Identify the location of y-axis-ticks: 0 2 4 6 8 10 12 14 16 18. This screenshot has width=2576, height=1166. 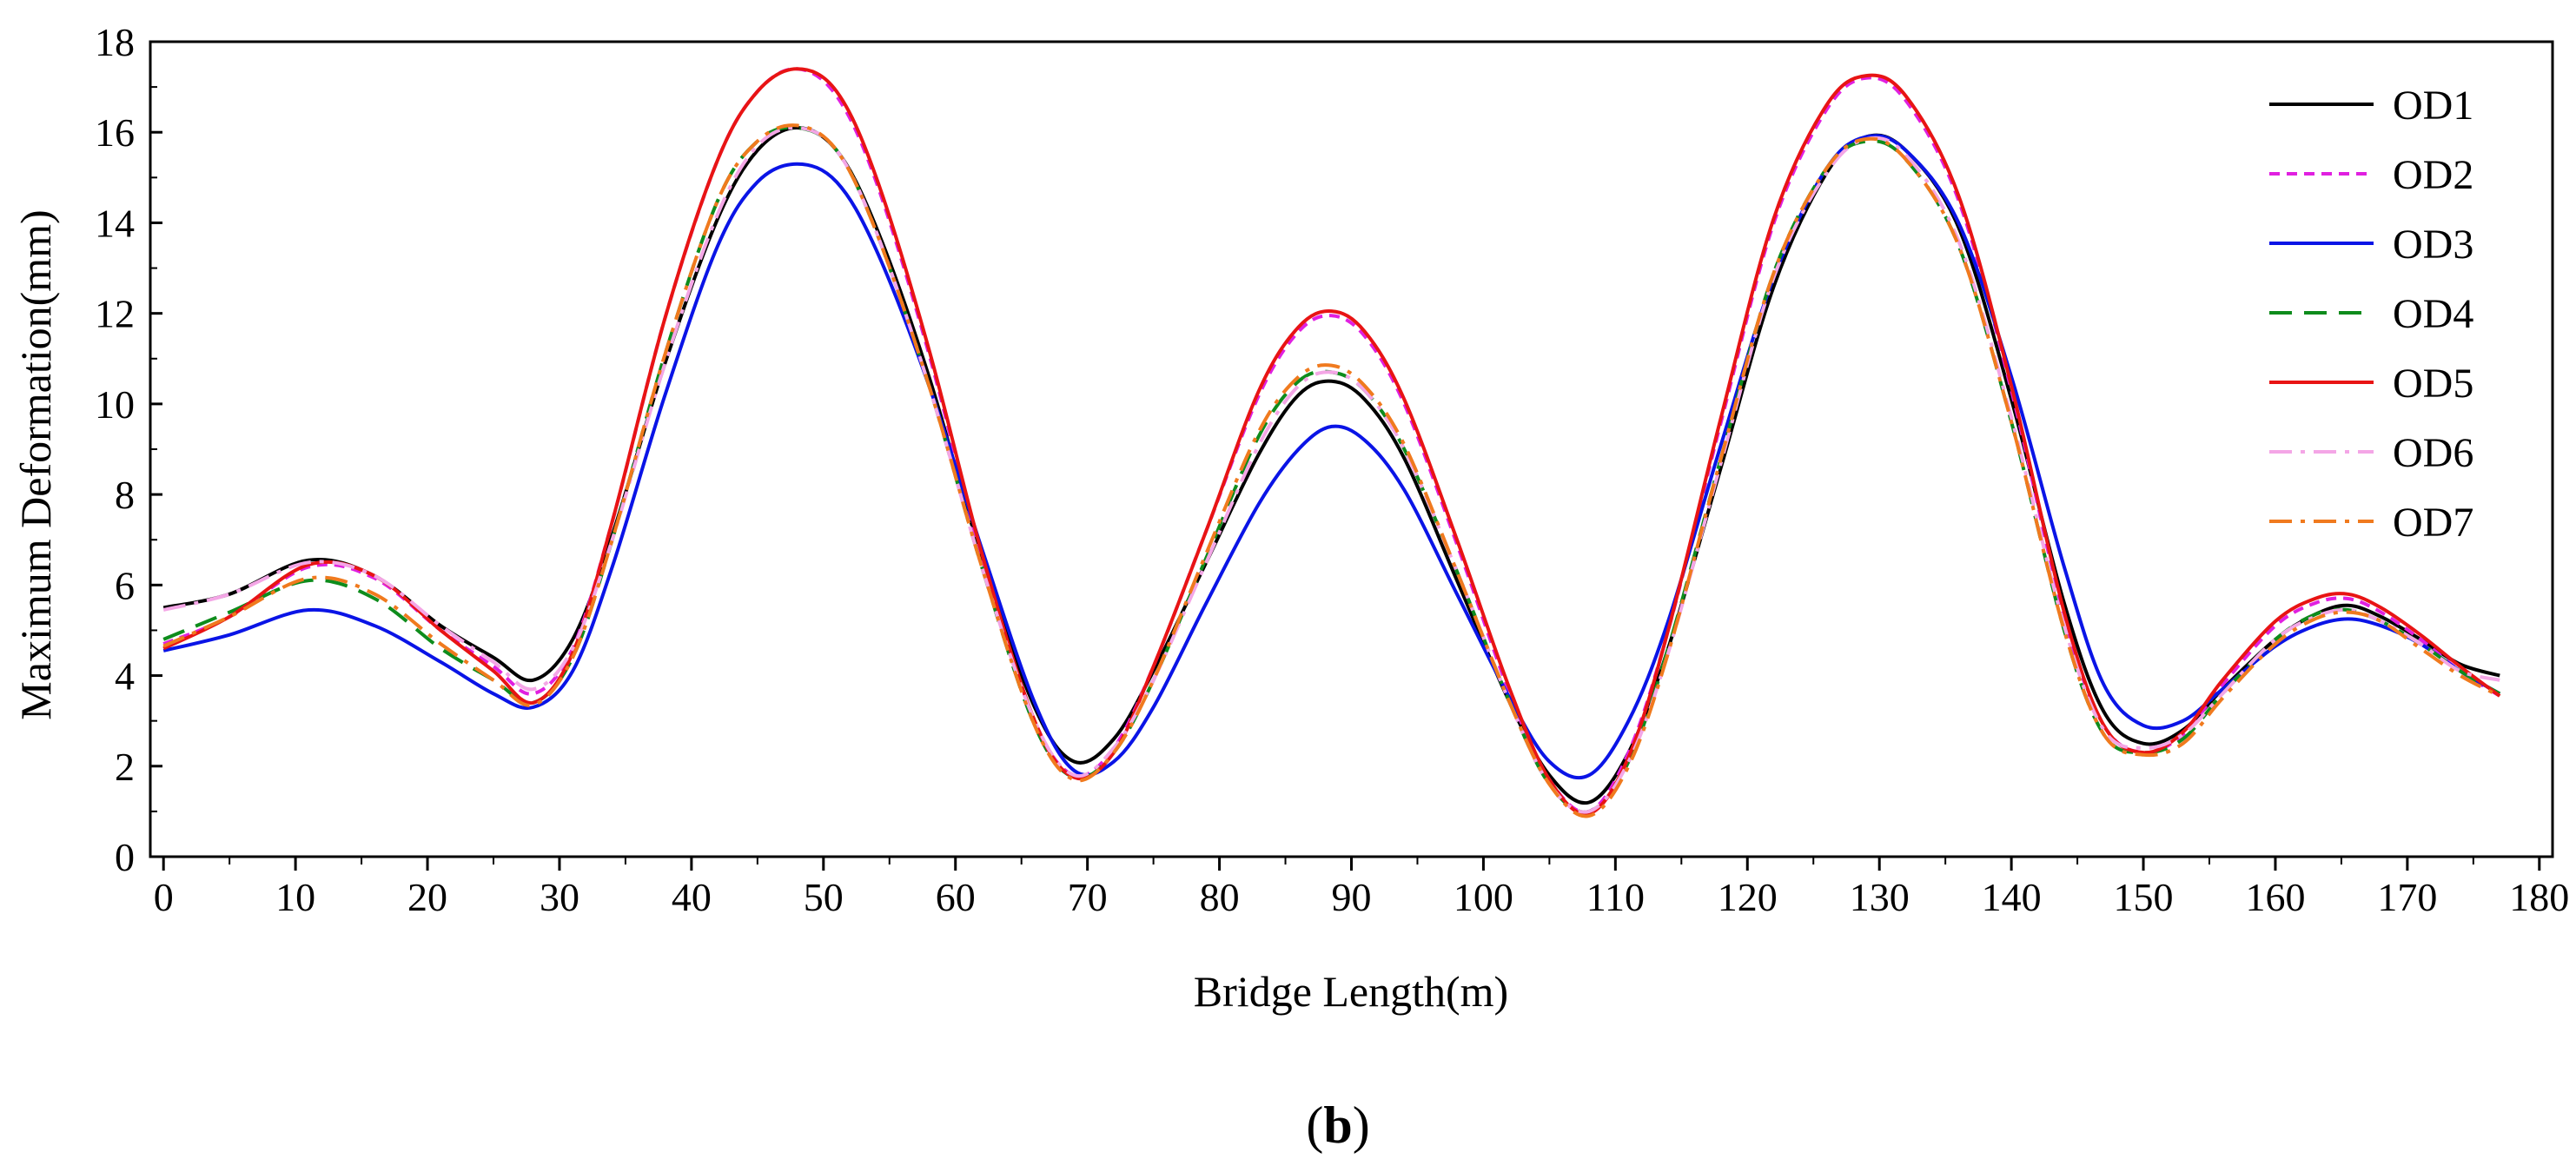
(128, 449).